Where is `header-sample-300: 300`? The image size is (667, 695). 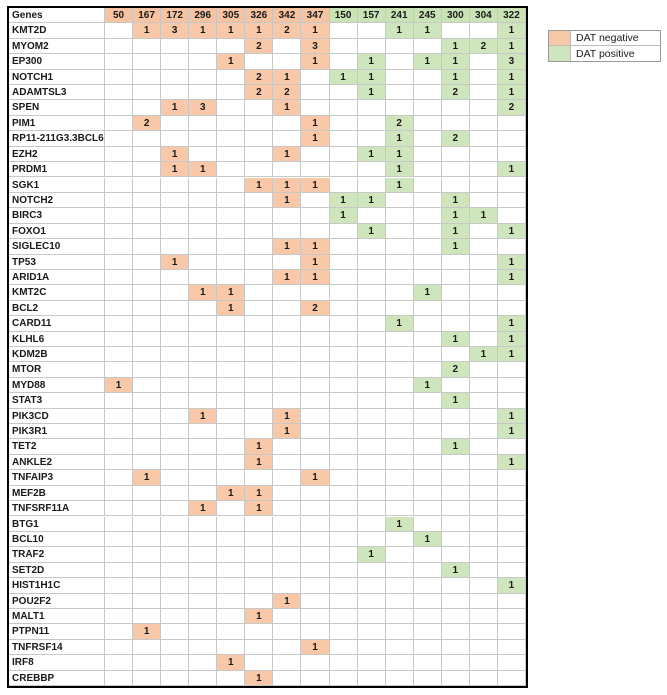
header-sample-300: 300 is located at coordinates (455, 16).